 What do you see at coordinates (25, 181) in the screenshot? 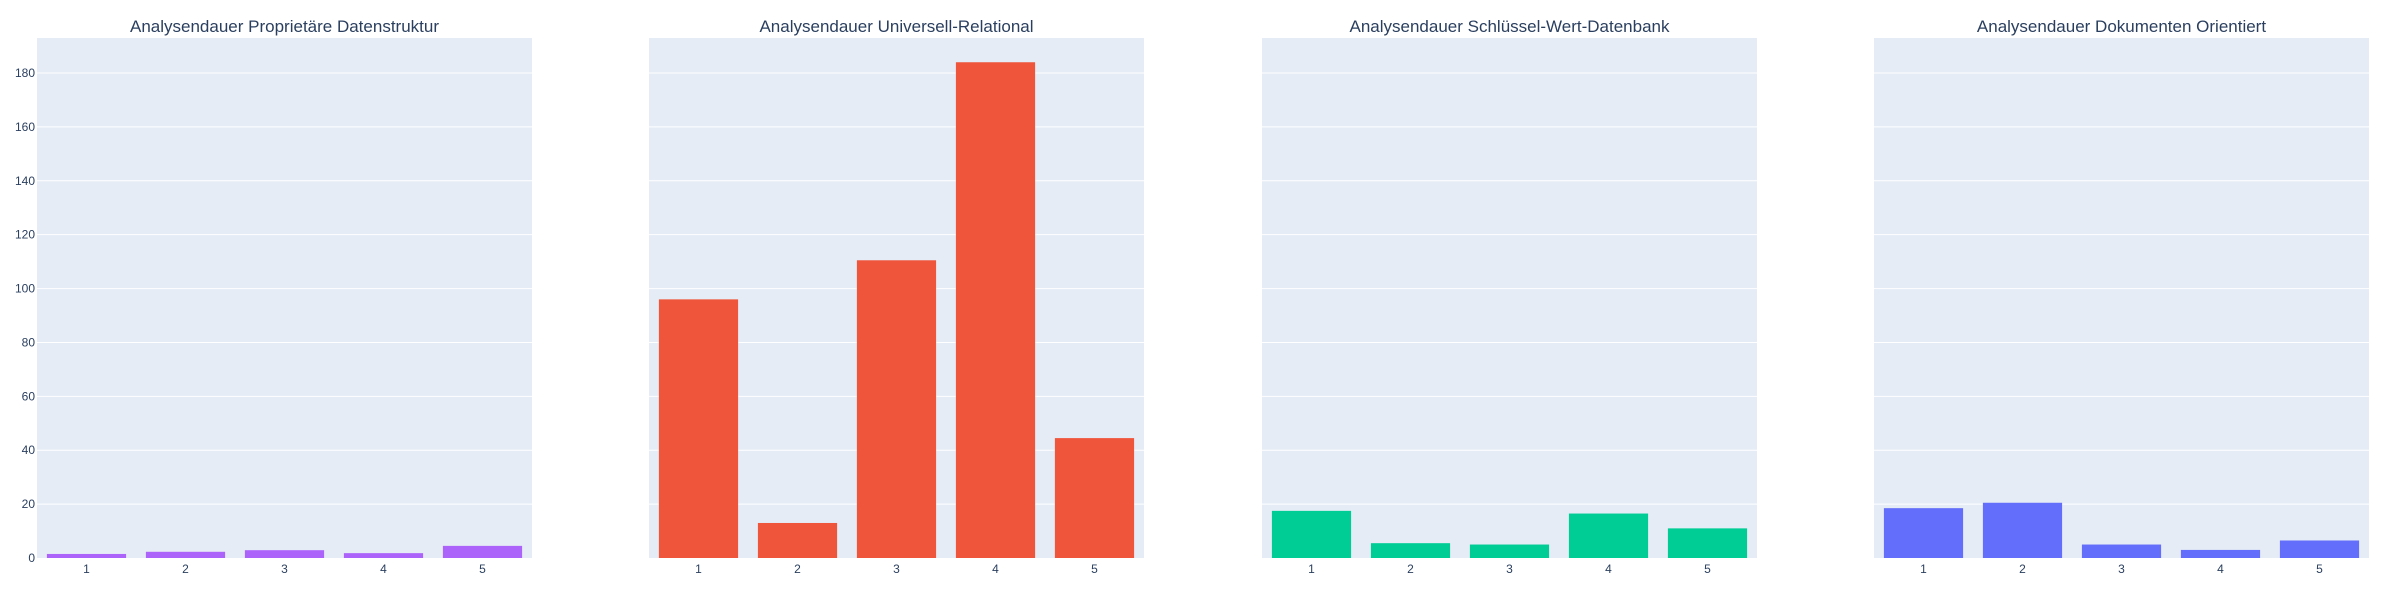
I see `y-tick-label: 140` at bounding box center [25, 181].